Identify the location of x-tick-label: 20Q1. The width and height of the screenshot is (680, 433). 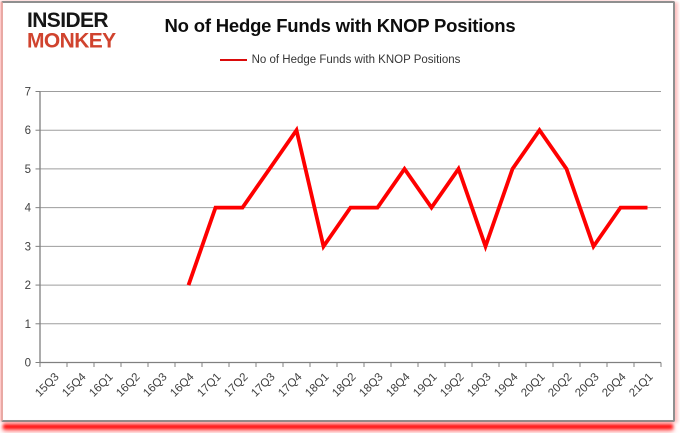
(533, 385).